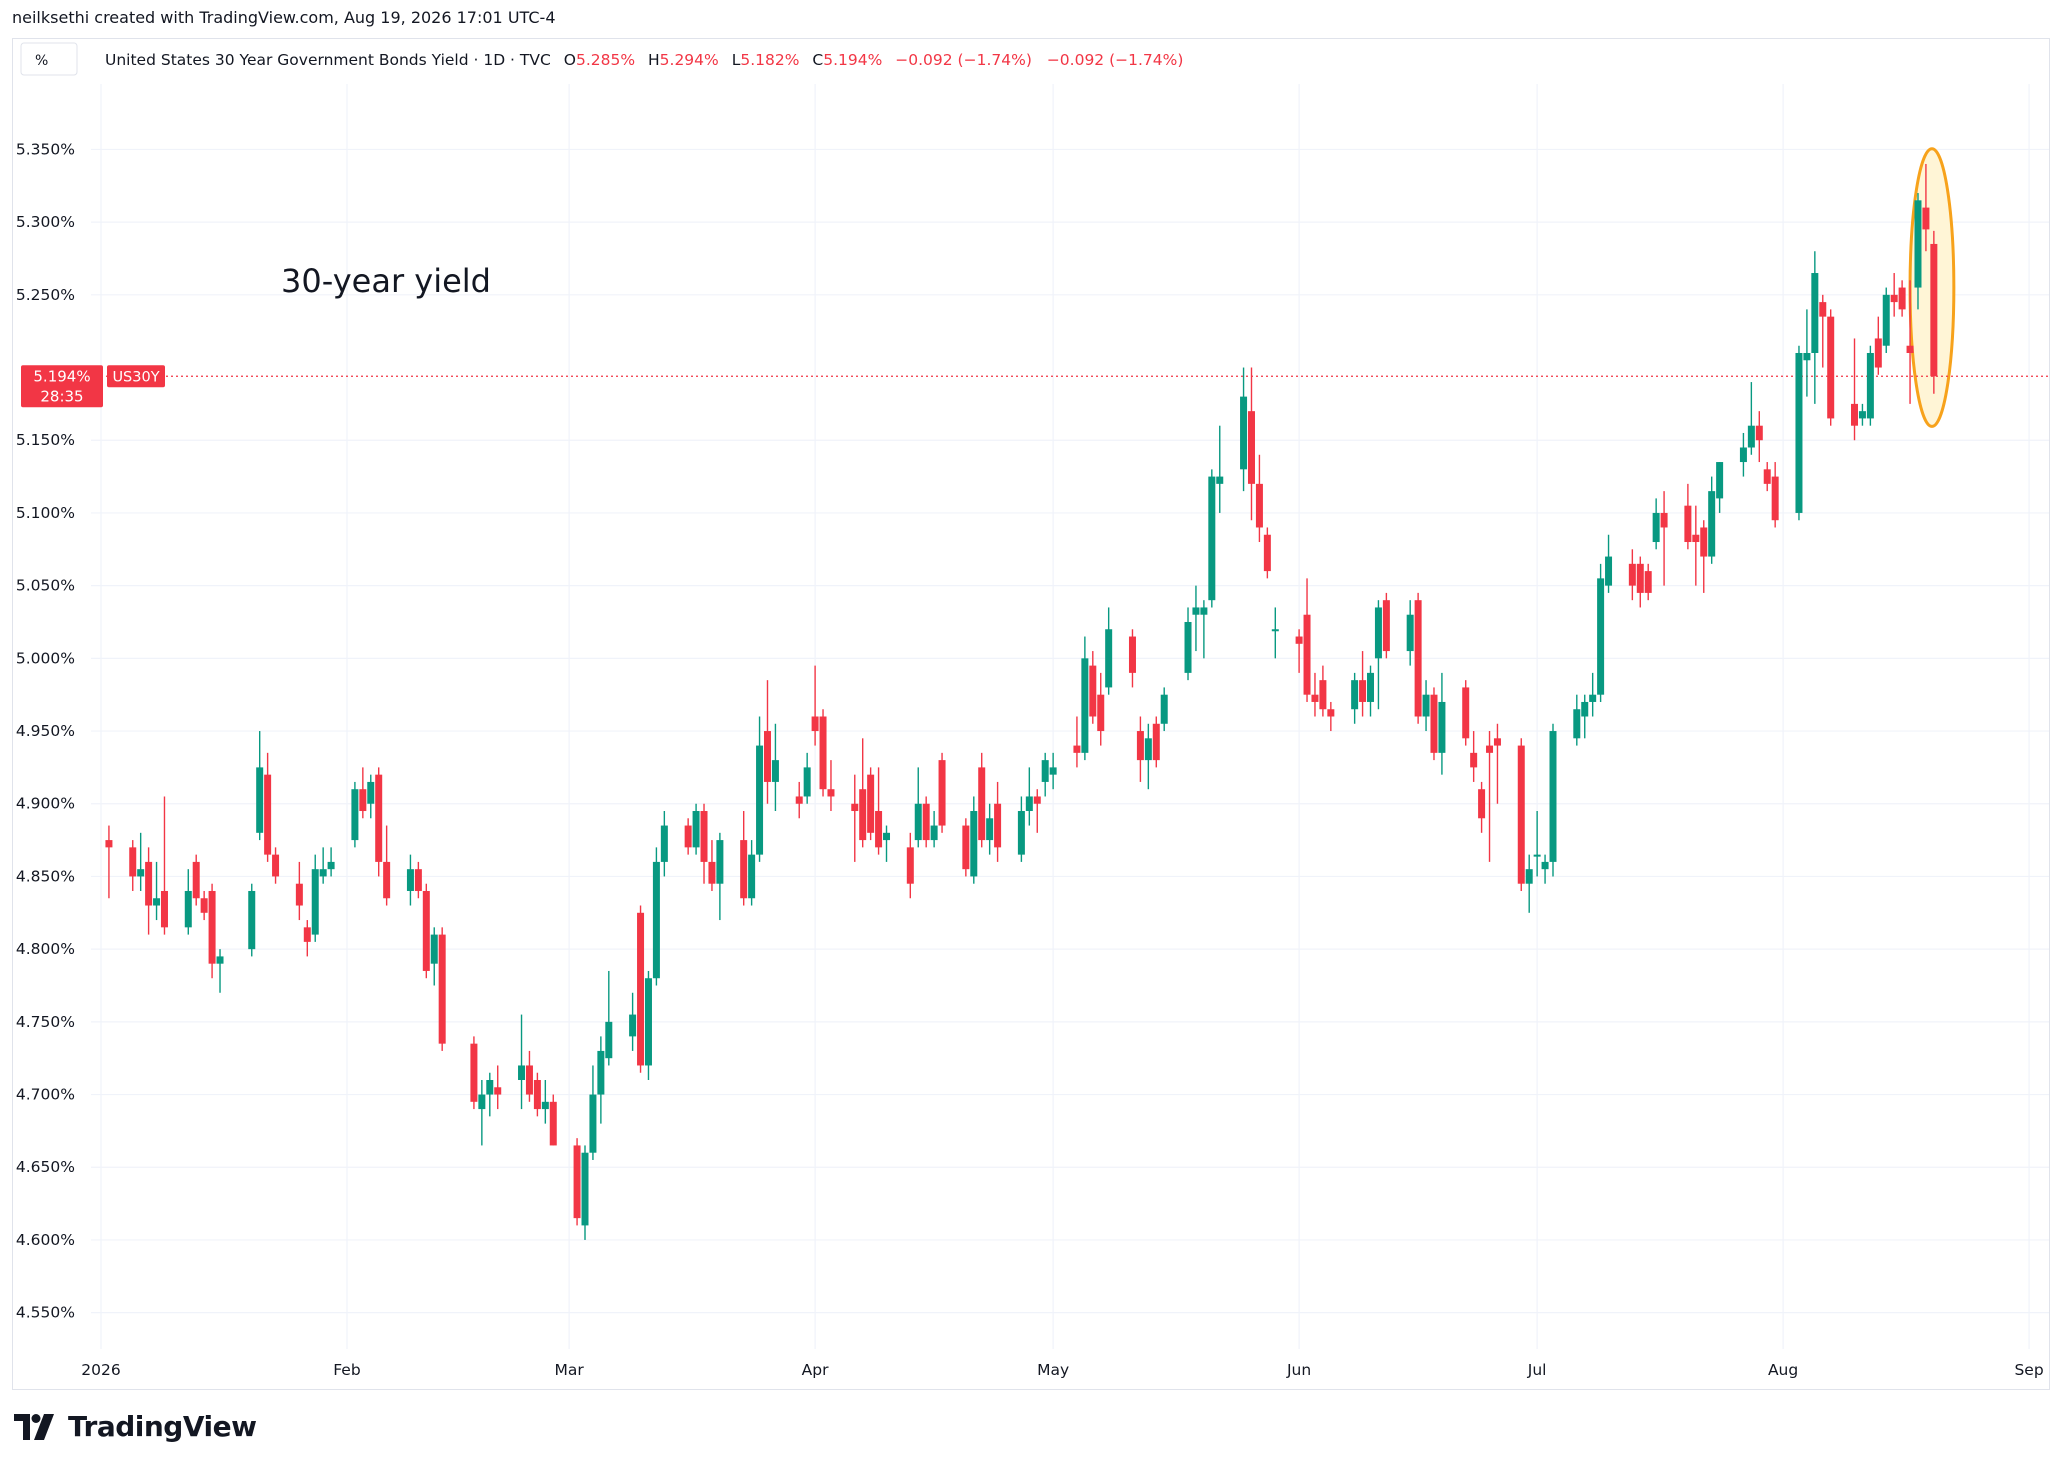  Describe the element at coordinates (1115, 60) in the screenshot. I see `change-value-2: −0.092 (−1.74%)` at that location.